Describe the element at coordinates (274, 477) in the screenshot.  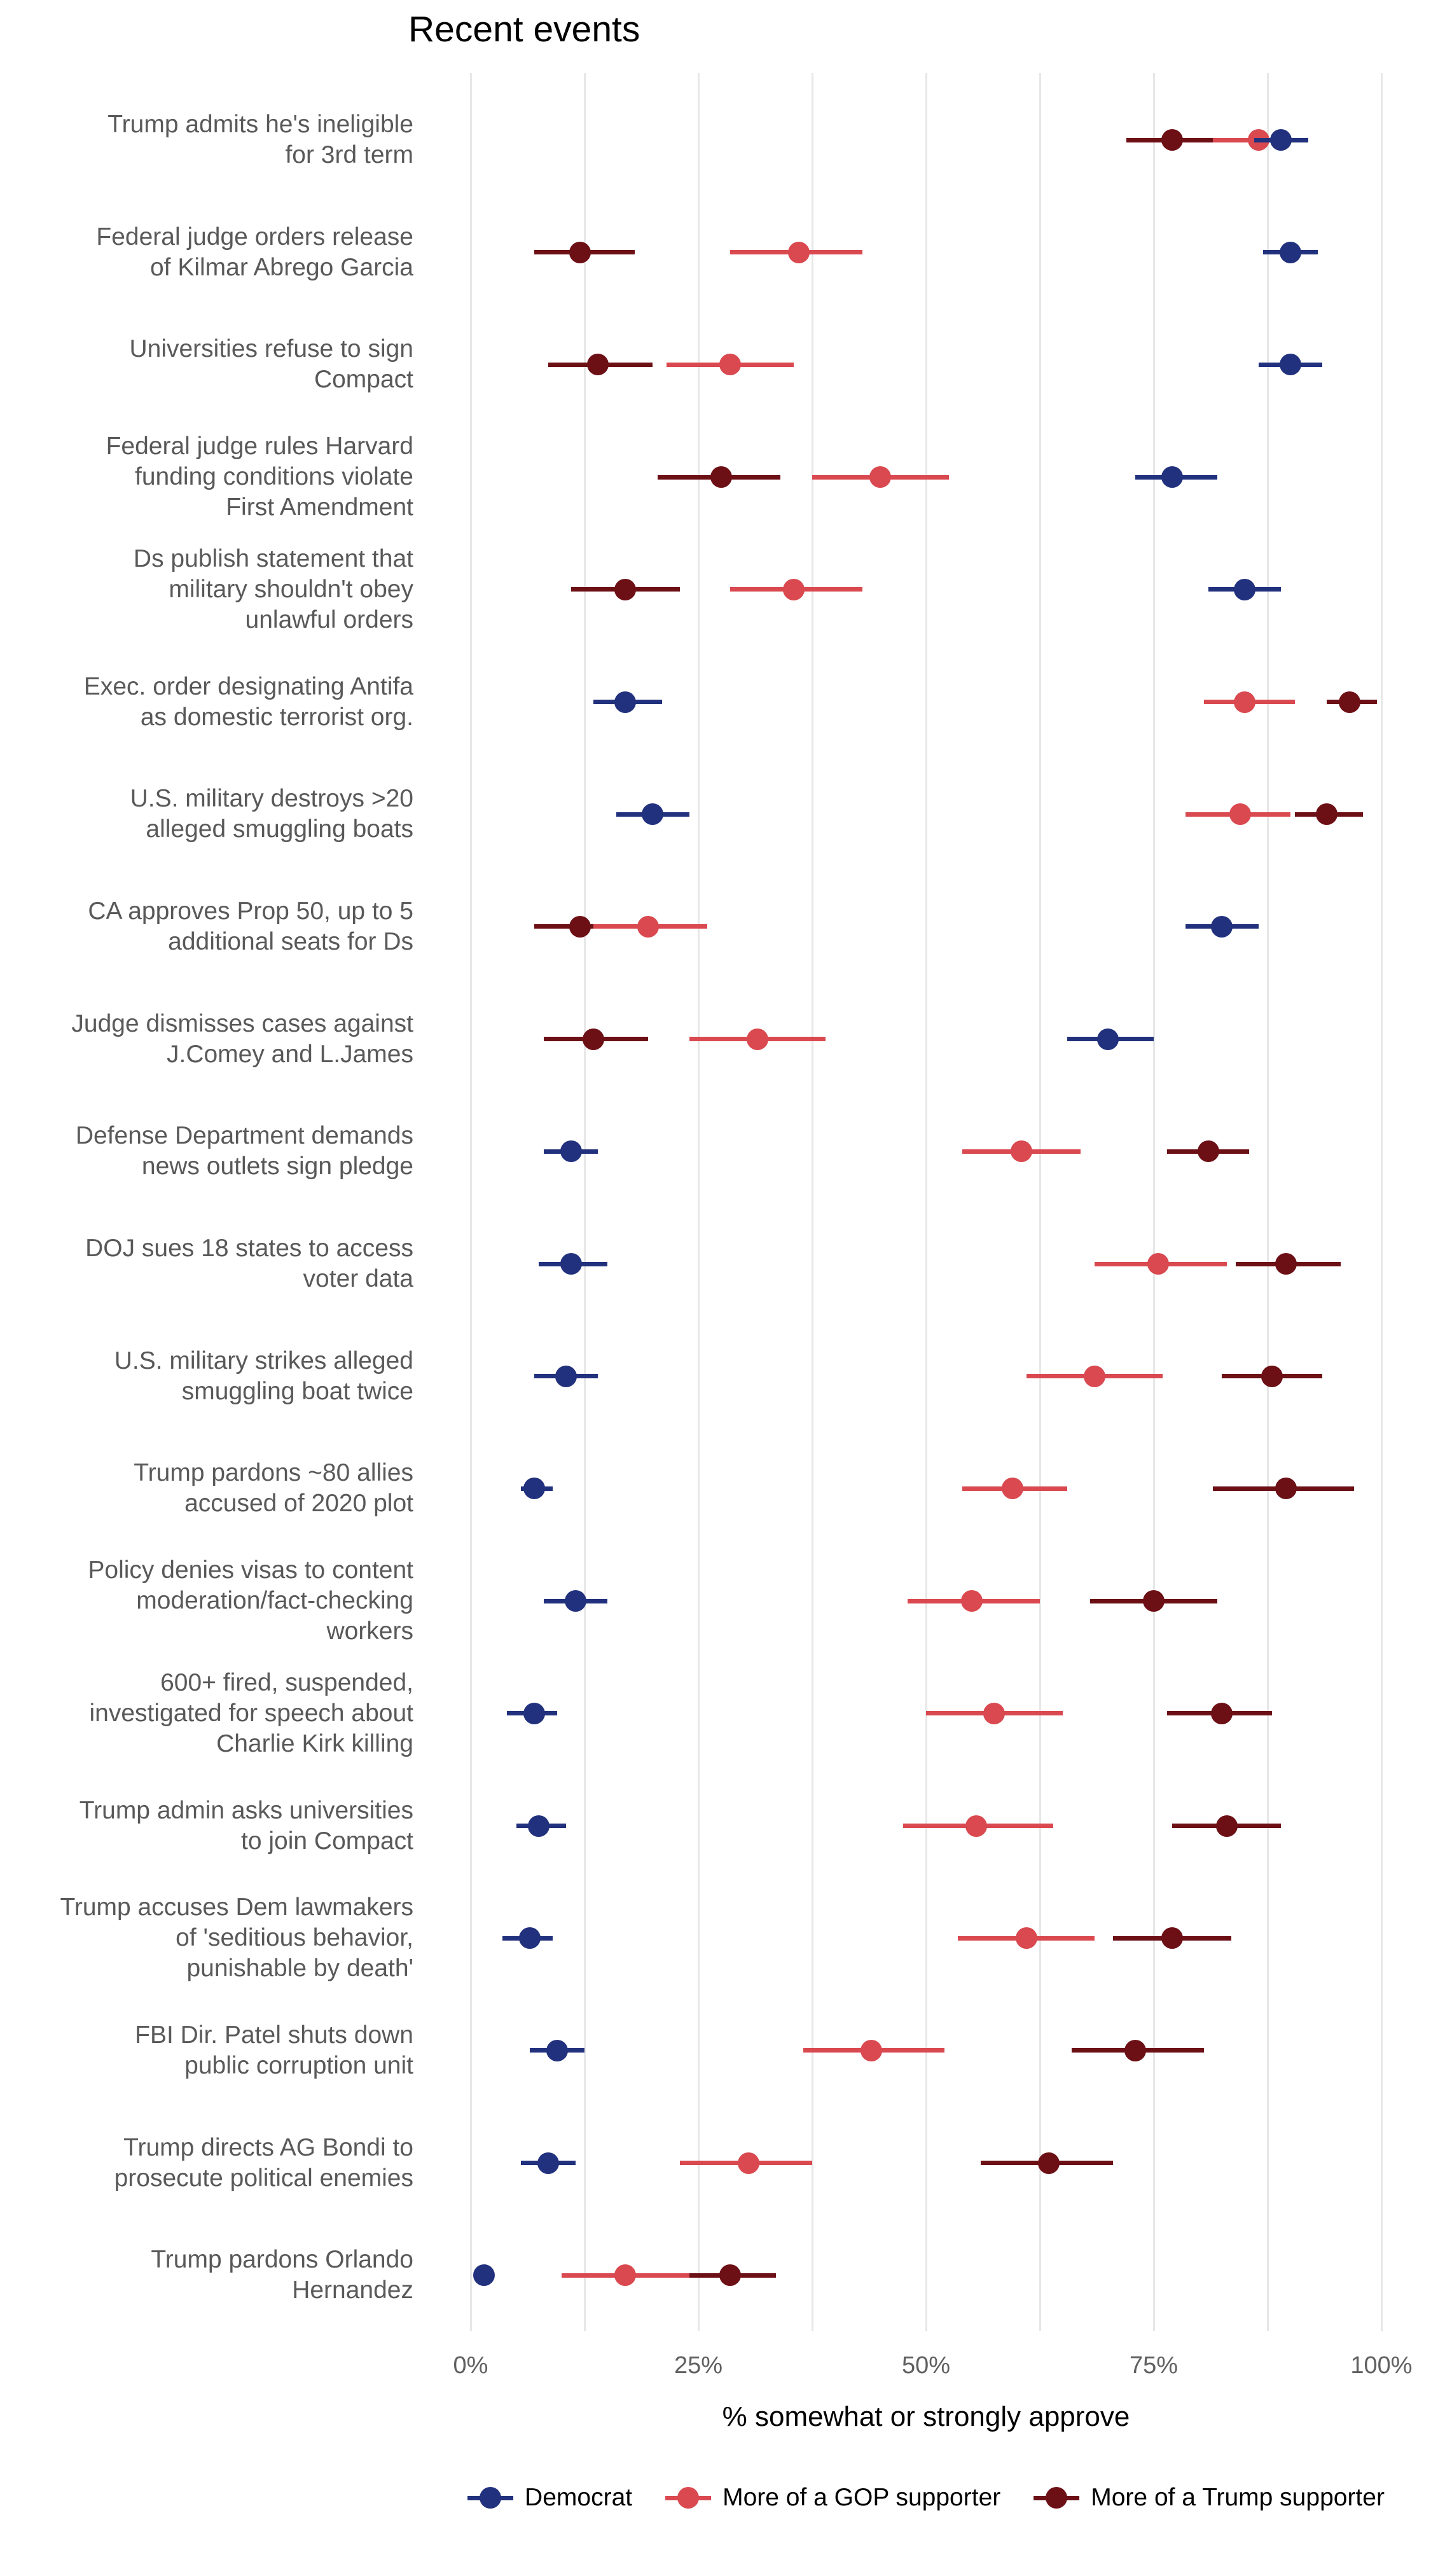
I see `row-label-line: funding conditions violate` at that location.